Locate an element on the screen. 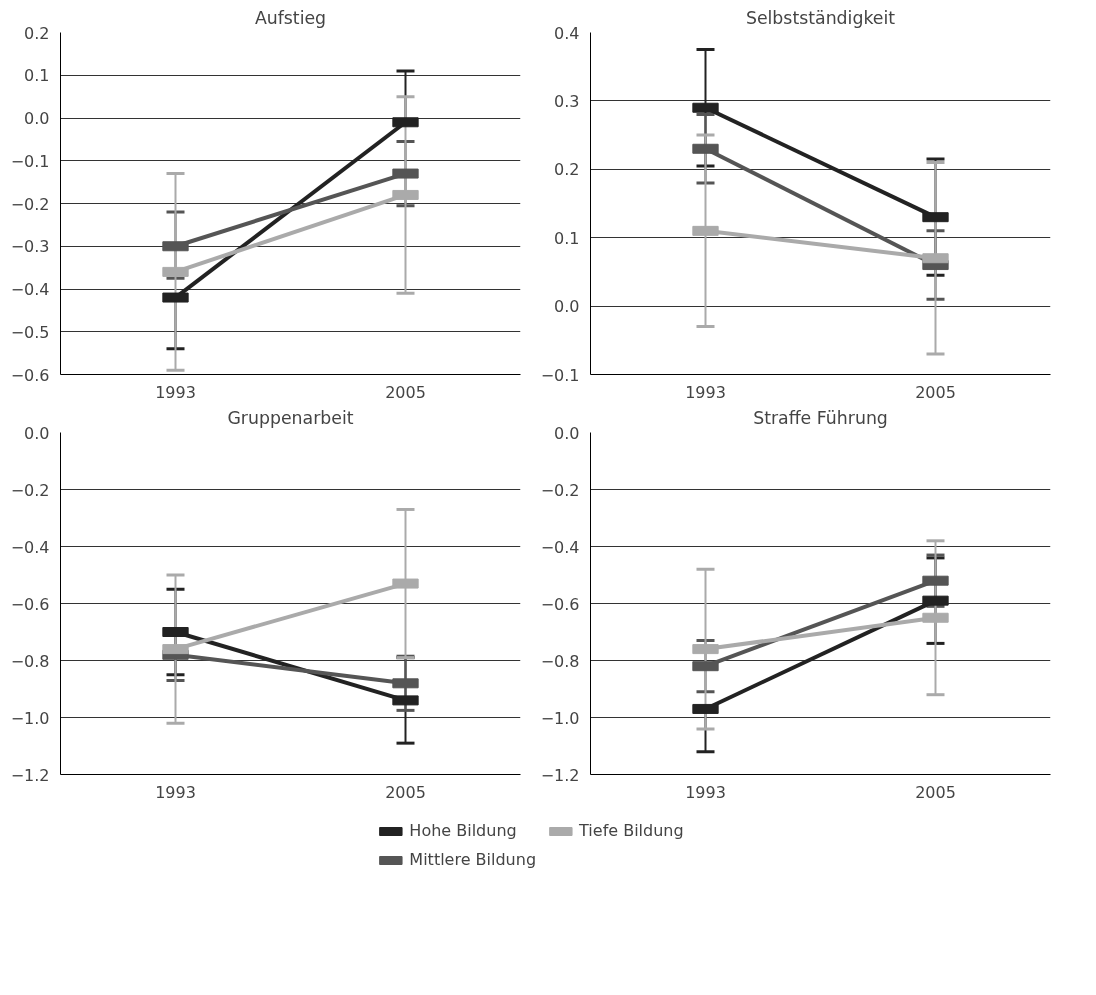 This screenshot has width=1096, height=995. chart-title: Straffe Führung is located at coordinates (820, 417).